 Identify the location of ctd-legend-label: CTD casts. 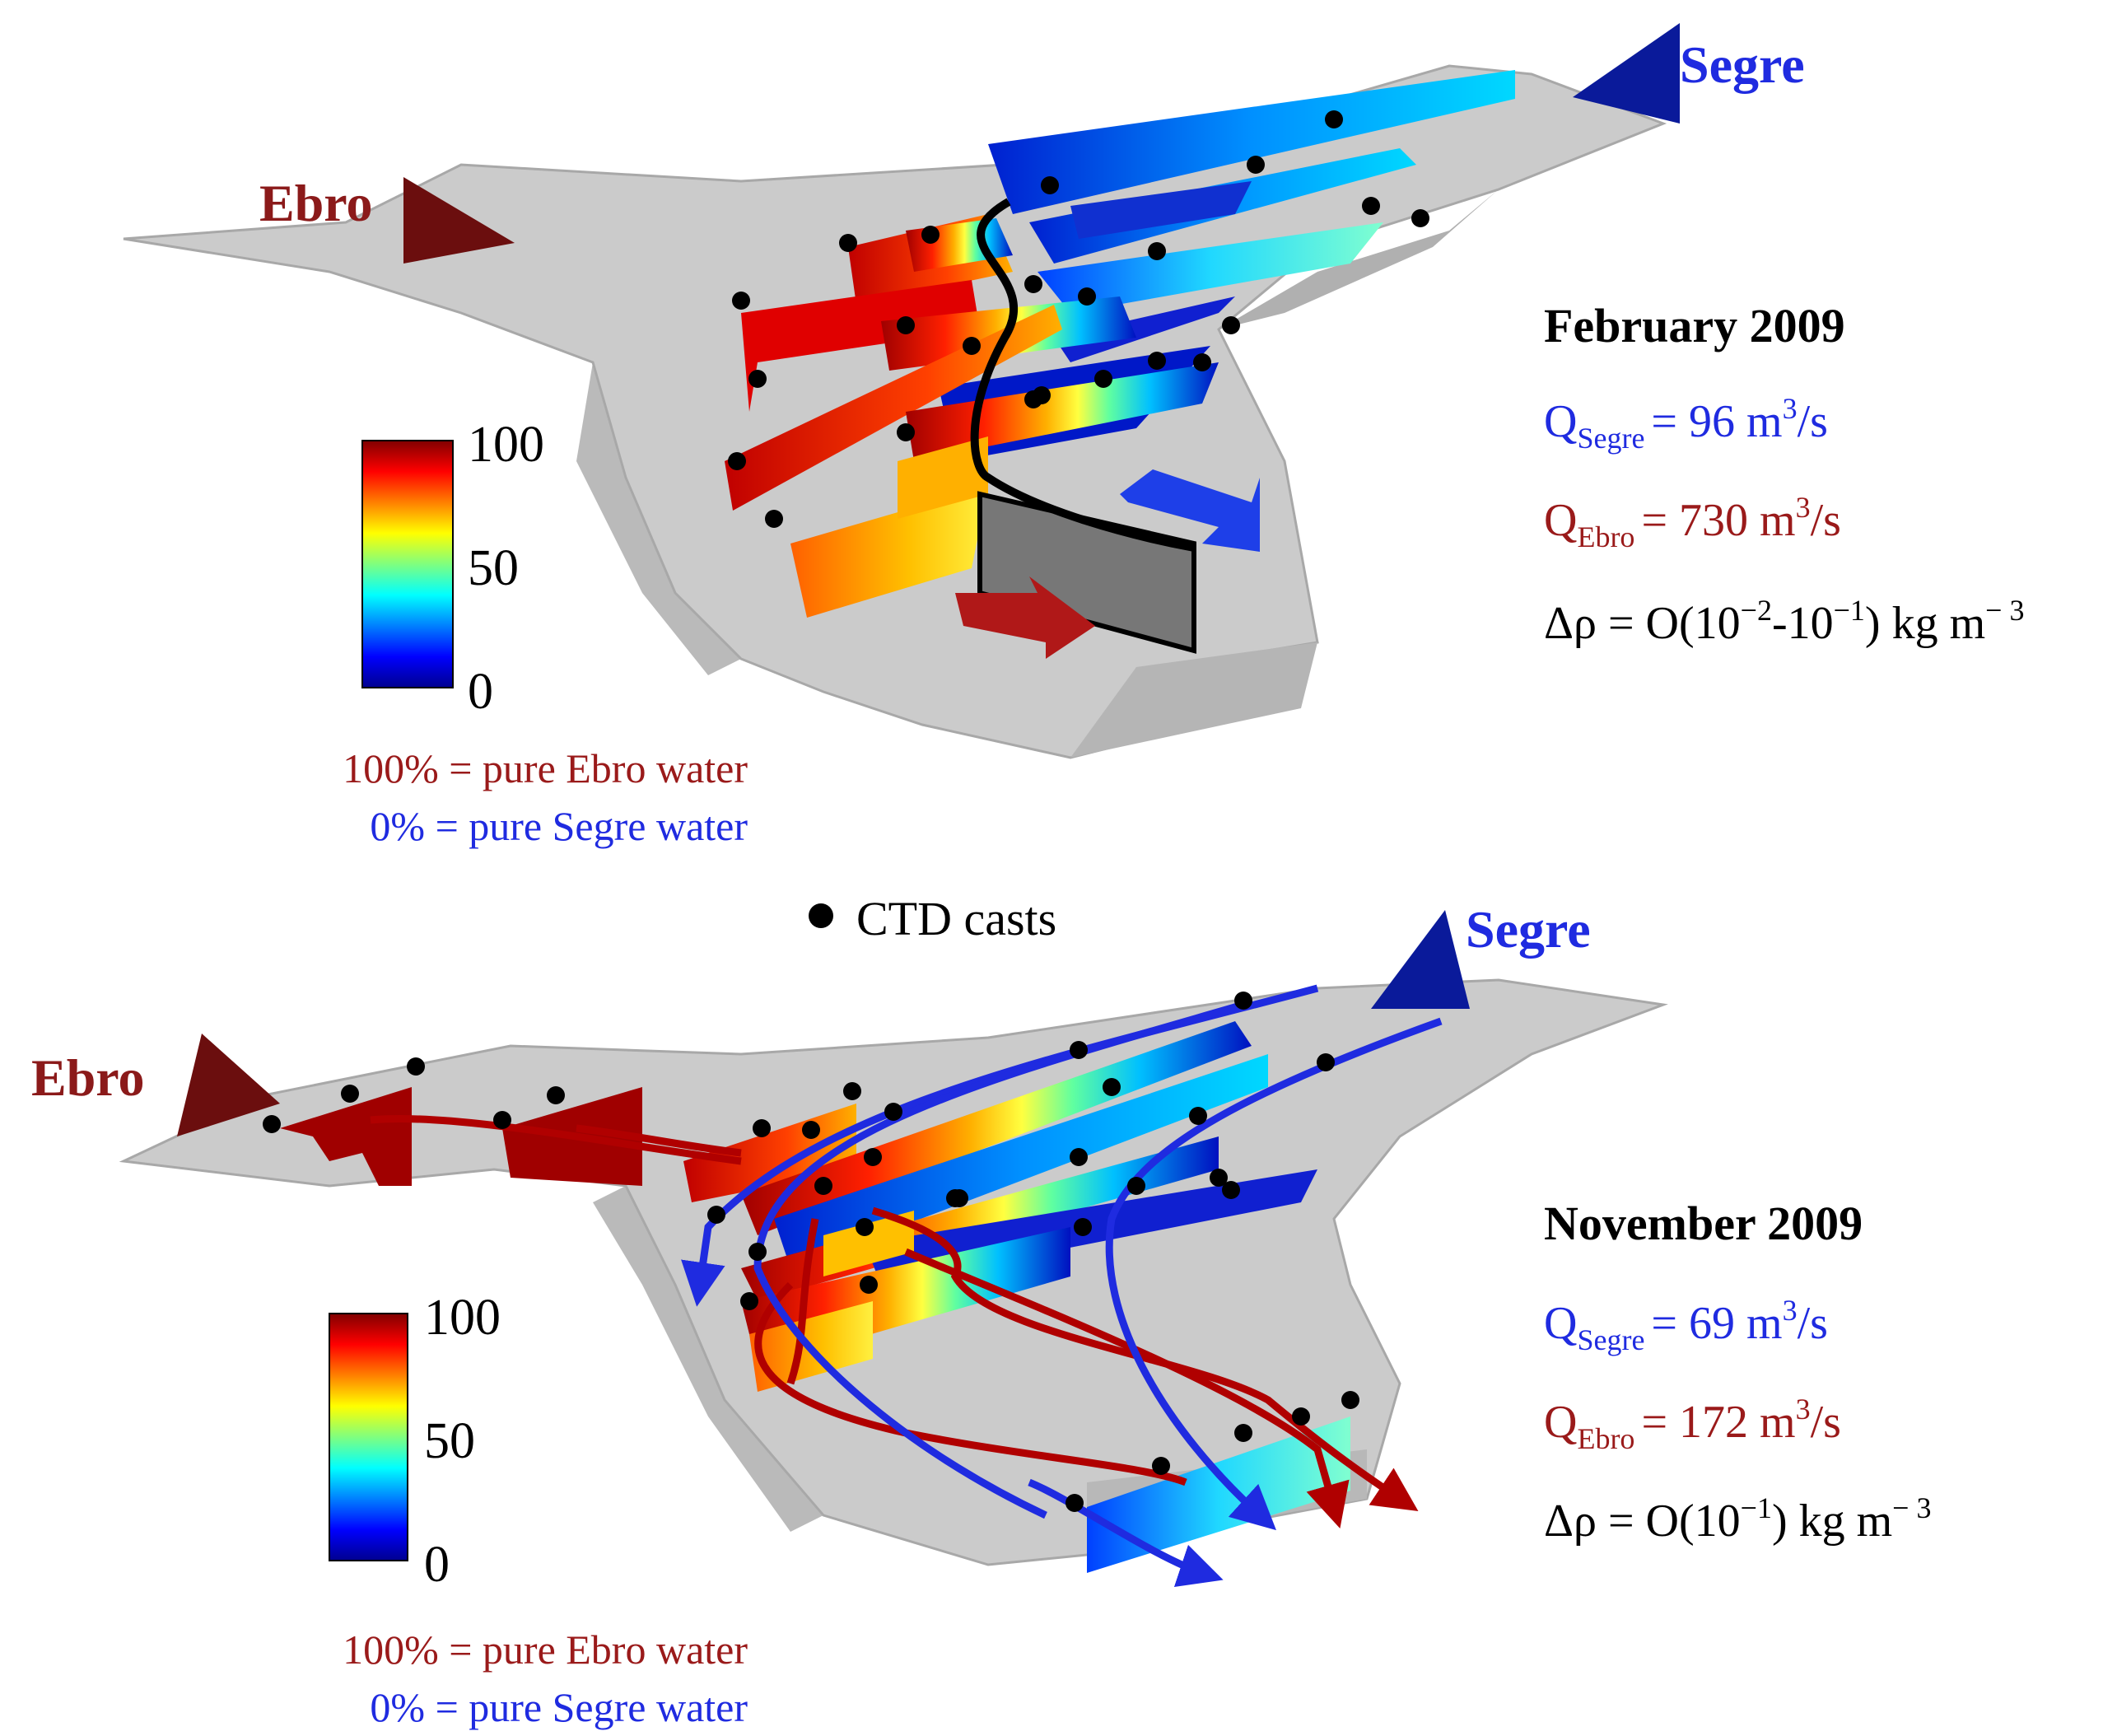
(956, 918).